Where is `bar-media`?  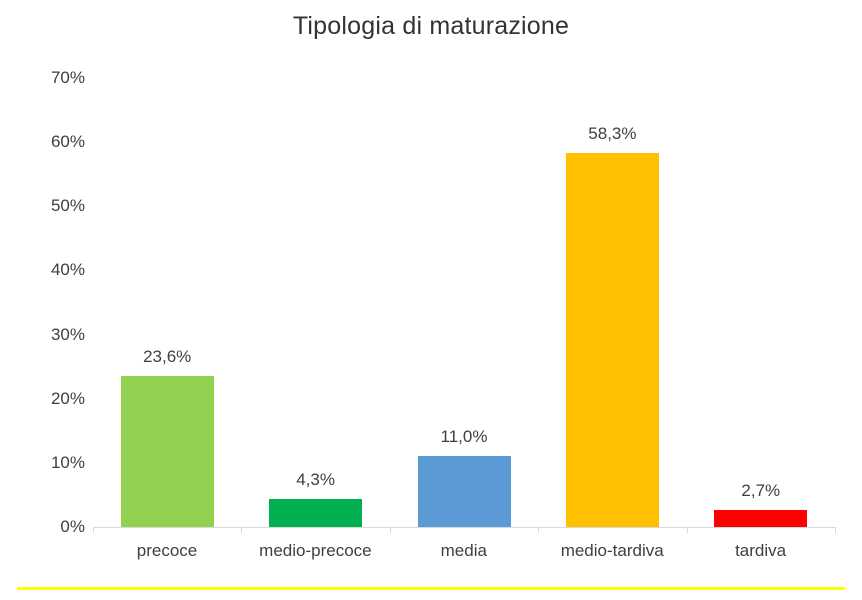
bar-media is located at coordinates (464, 491).